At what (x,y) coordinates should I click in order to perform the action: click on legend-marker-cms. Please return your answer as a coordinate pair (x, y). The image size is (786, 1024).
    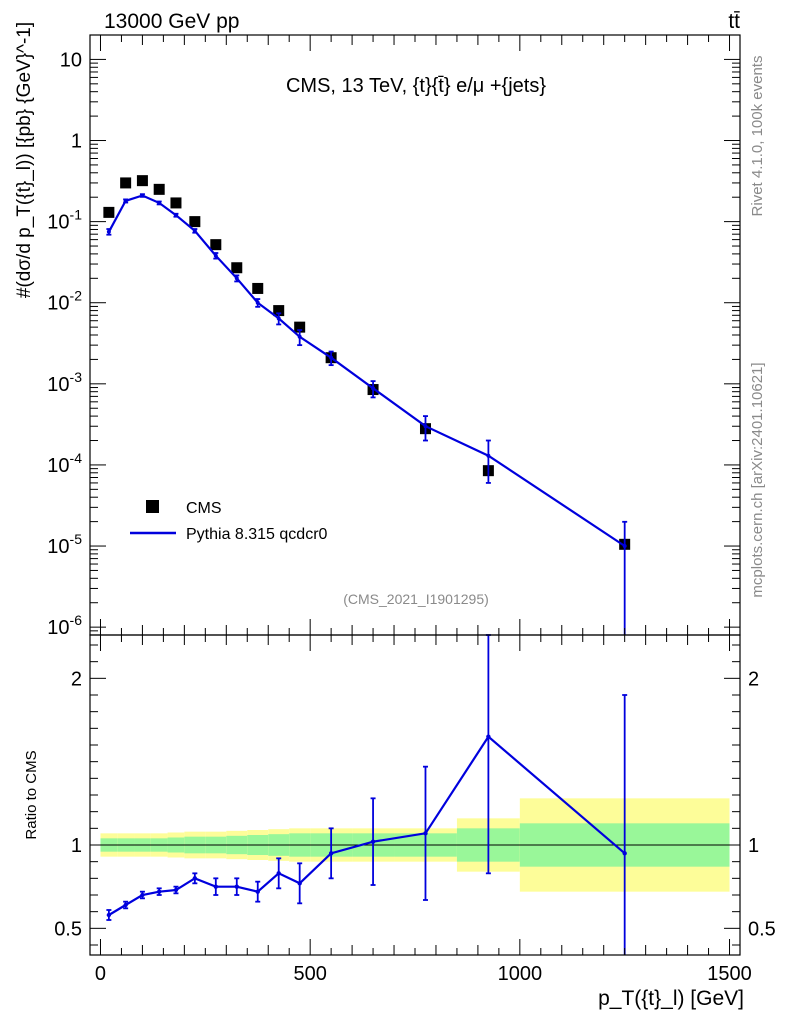
    Looking at the image, I should click on (152, 506).